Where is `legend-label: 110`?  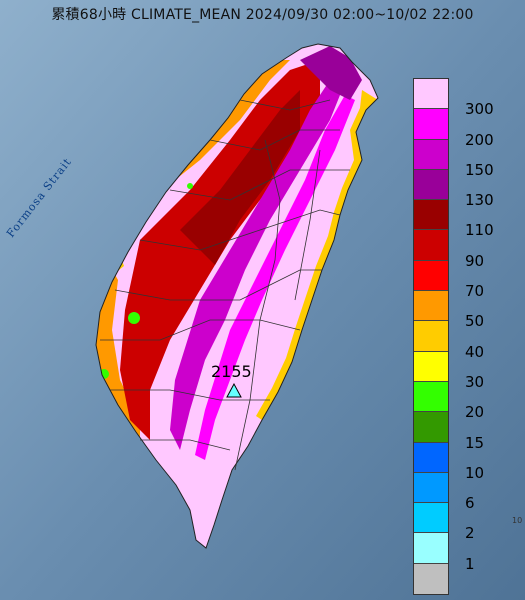
legend-label: 110 is located at coordinates (479, 230).